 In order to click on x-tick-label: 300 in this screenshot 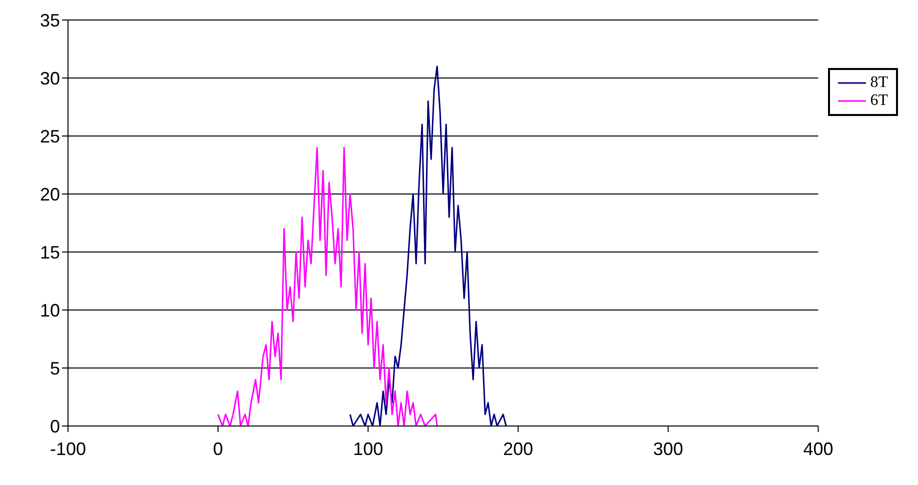, I will do `click(668, 448)`.